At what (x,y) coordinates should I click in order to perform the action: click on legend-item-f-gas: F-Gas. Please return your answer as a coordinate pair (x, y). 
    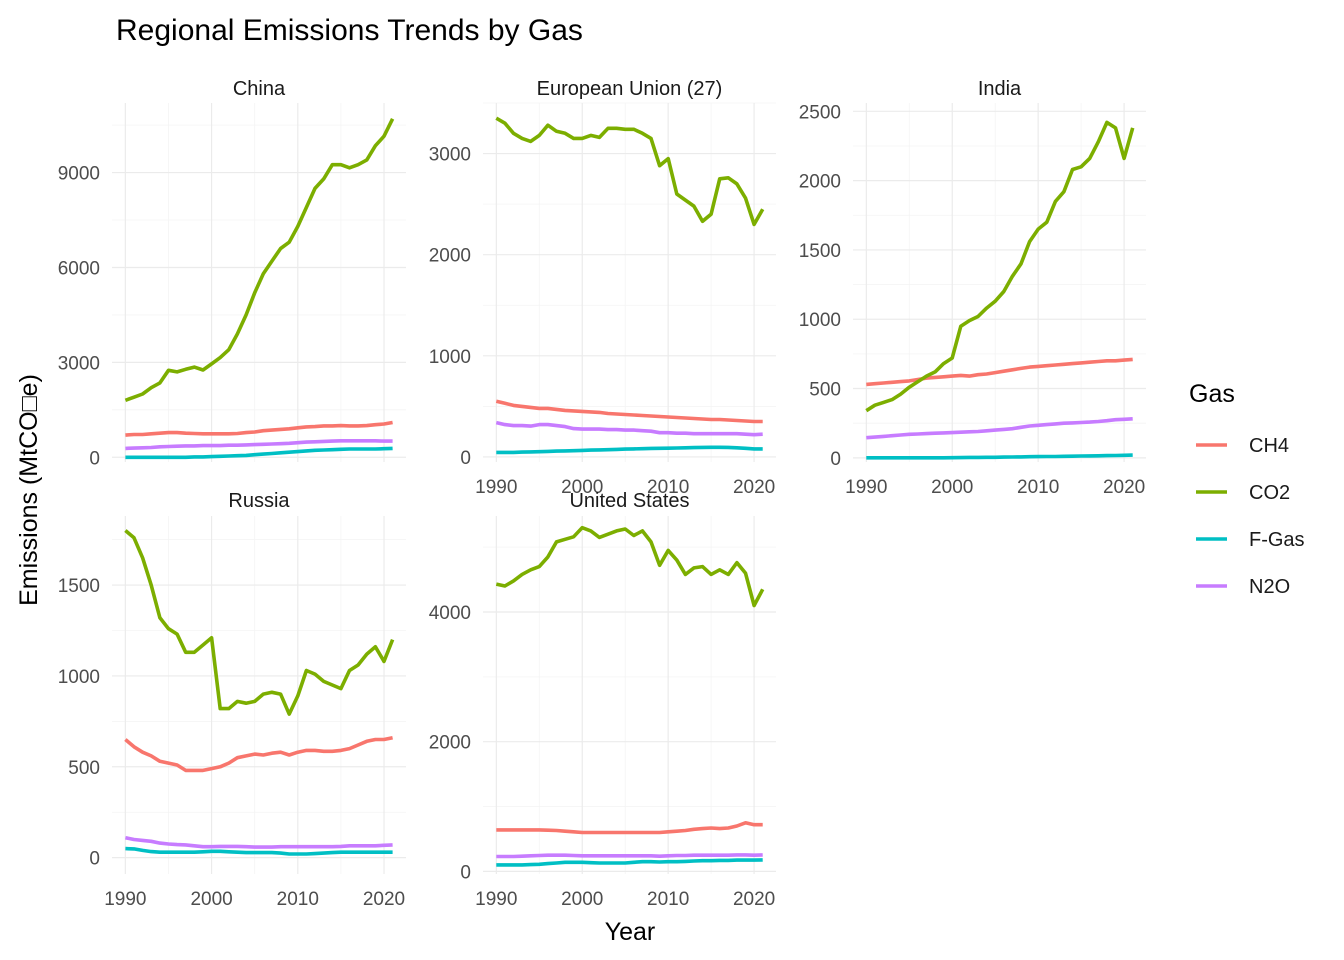
    Looking at the image, I should click on (1250, 540).